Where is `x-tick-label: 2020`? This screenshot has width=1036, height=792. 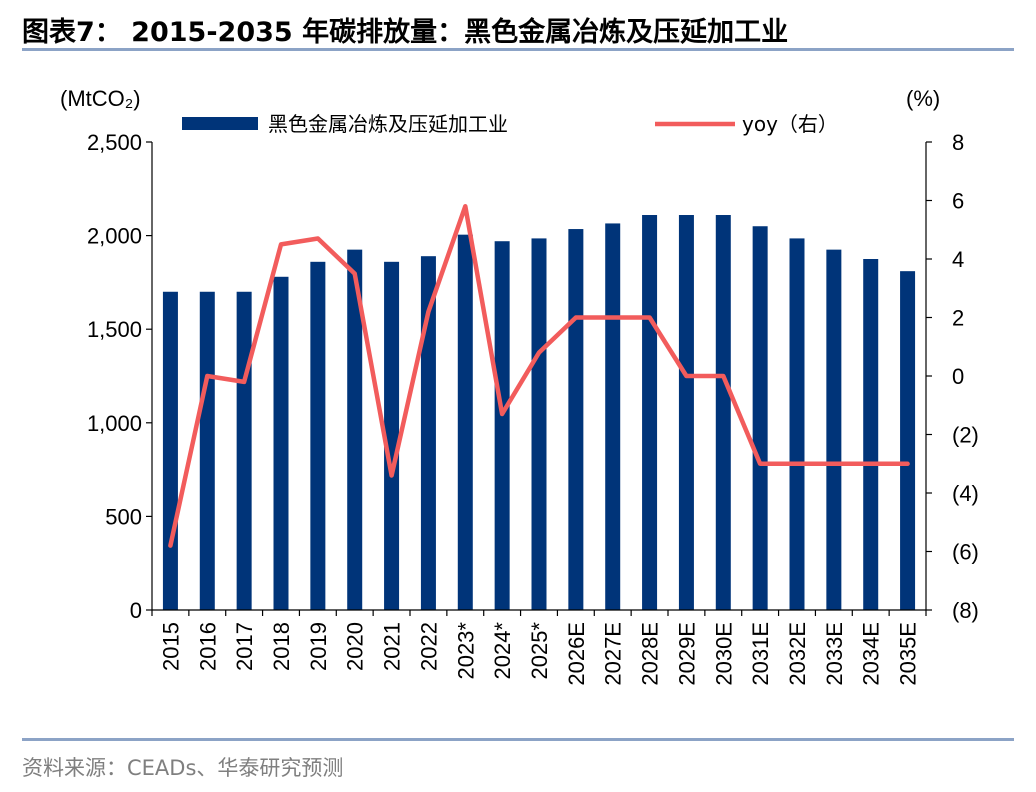 x-tick-label: 2020 is located at coordinates (355, 646).